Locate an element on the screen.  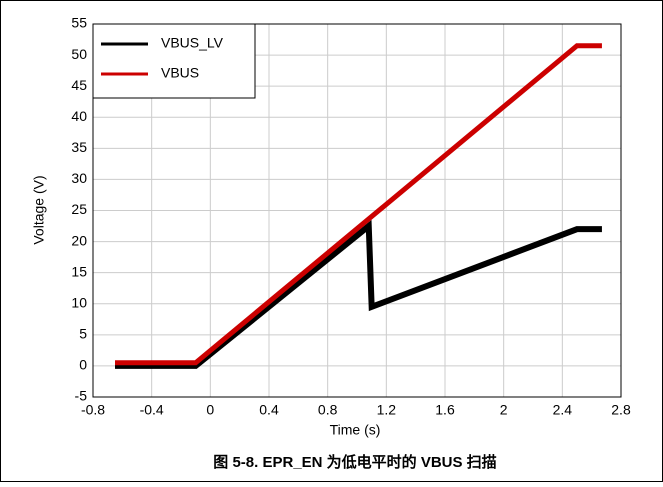
x-tick-label: 2.8 is located at coordinates (621, 410).